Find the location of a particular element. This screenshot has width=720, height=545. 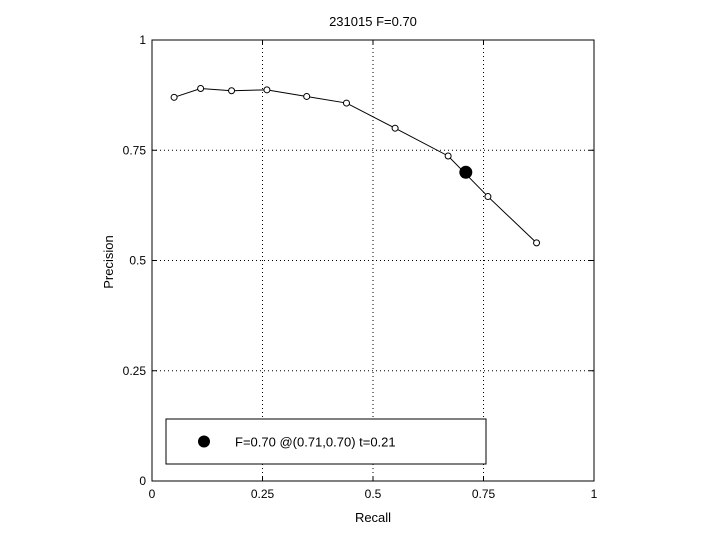

x-tick-label: 0.25 is located at coordinates (263, 494).